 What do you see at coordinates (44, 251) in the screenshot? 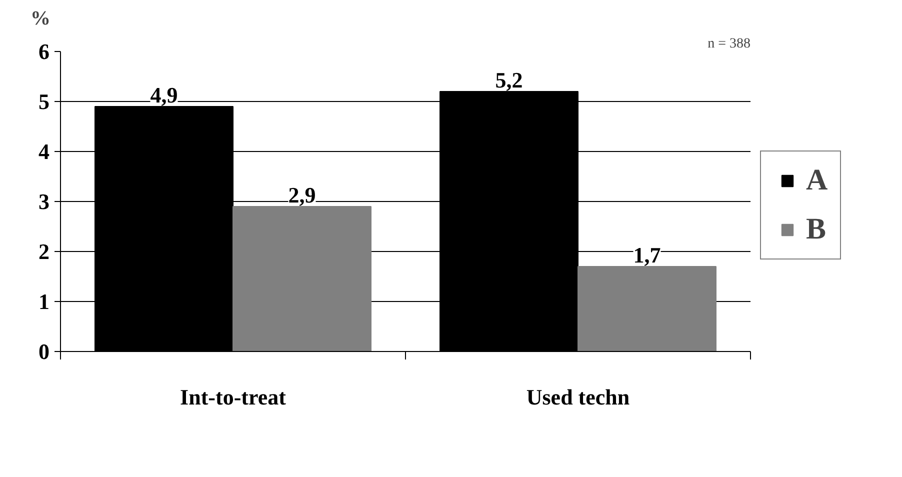
I see `y-tick-label: 2` at bounding box center [44, 251].